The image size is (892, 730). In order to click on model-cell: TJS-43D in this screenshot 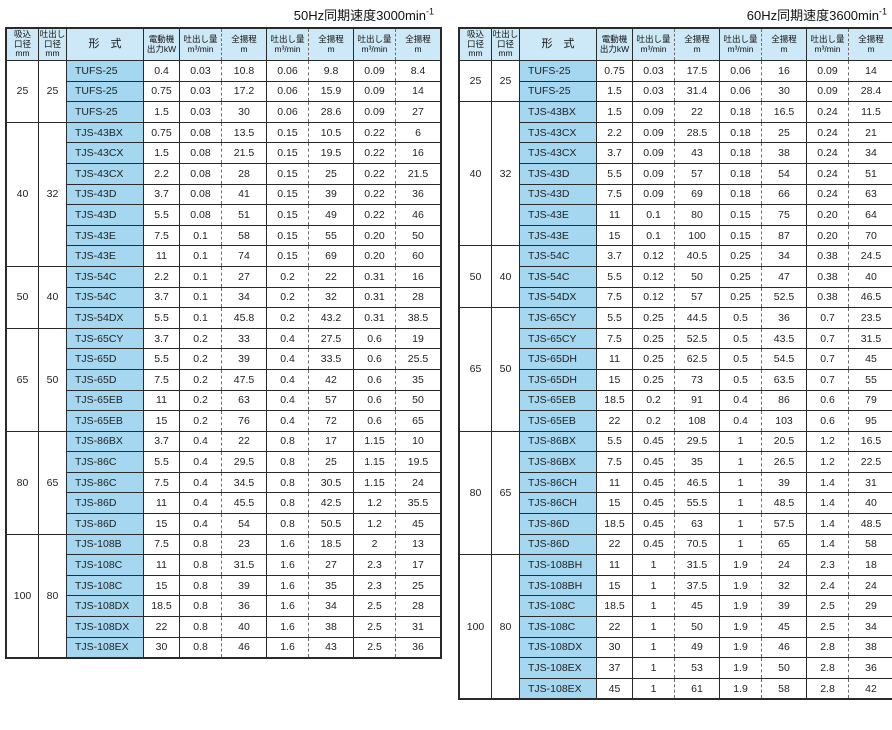, I will do `click(558, 173)`.